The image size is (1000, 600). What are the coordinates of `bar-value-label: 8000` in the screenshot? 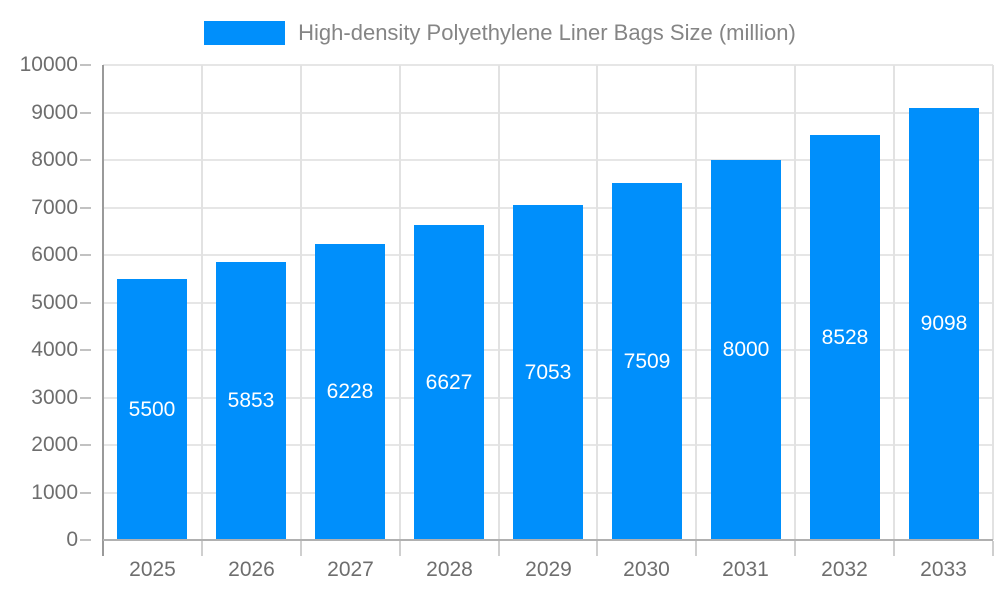 It's located at (746, 349).